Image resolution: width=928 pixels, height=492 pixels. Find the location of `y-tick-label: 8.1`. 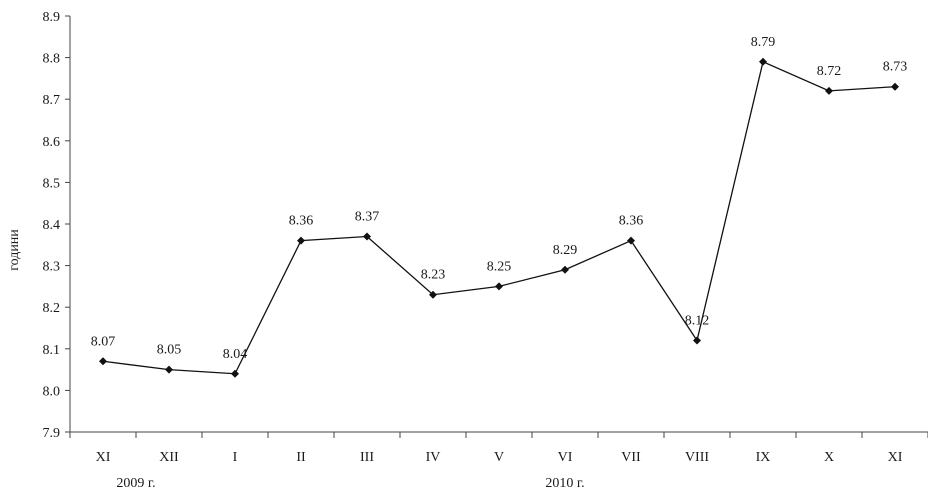

y-tick-label: 8.1 is located at coordinates (52, 350).